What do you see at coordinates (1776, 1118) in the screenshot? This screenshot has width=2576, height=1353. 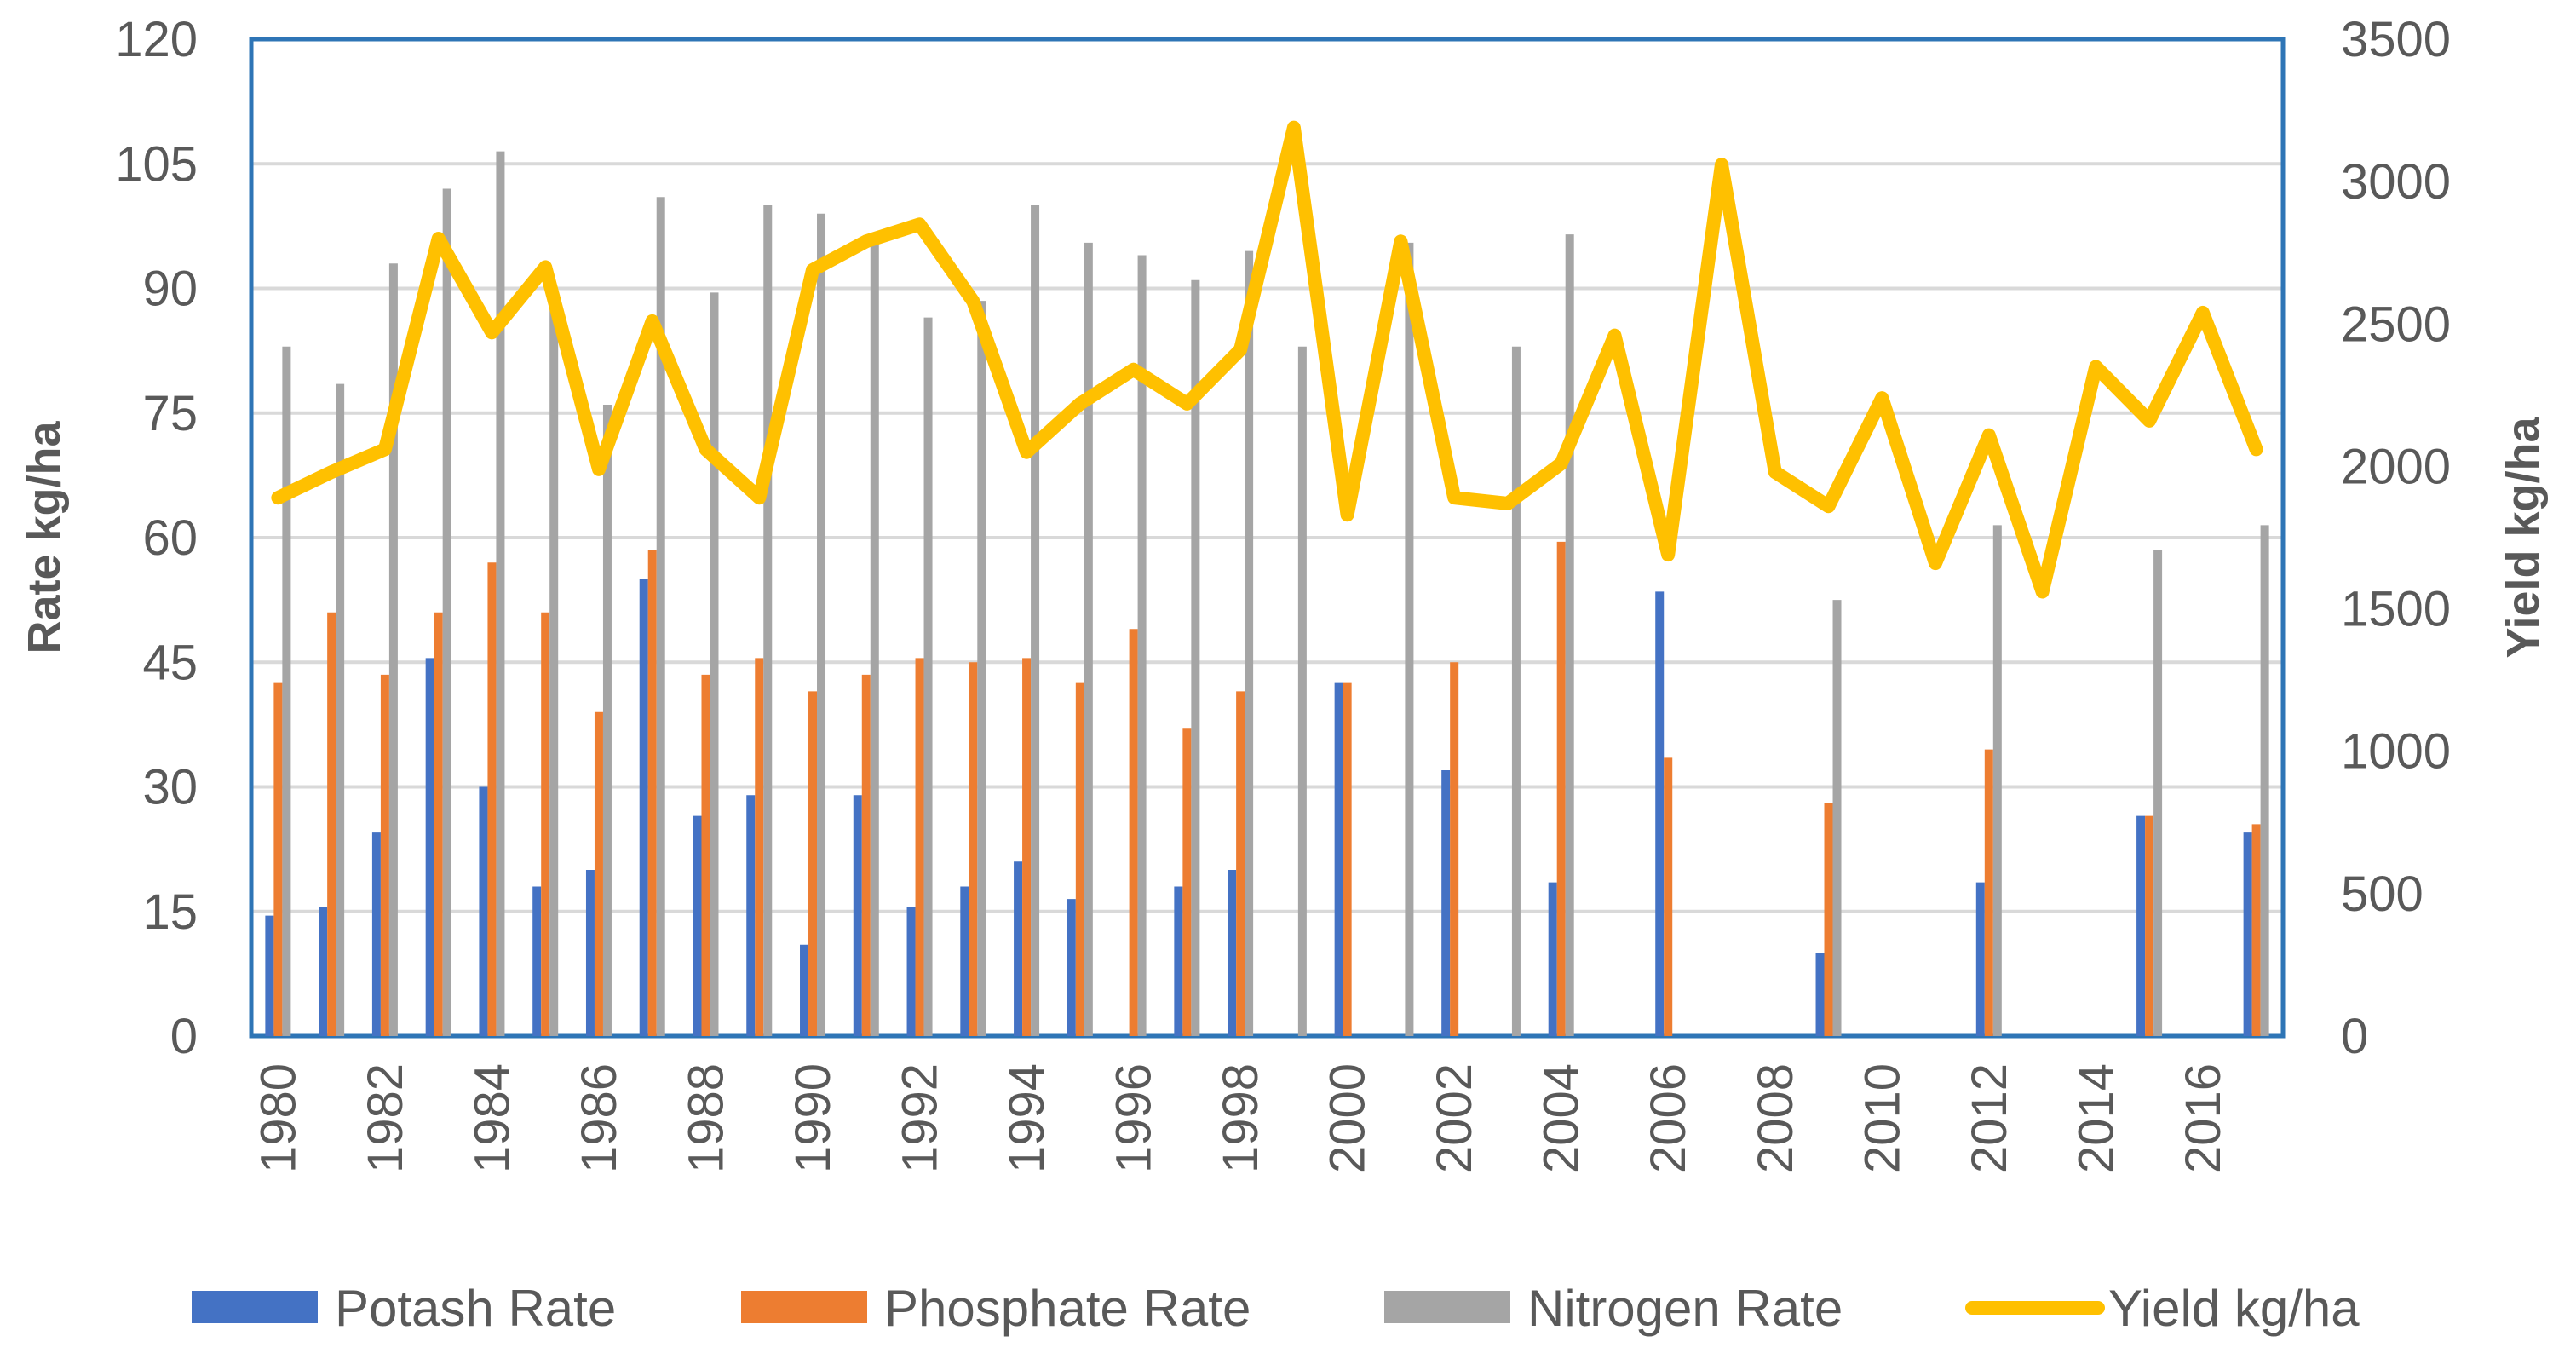 I see `x-tick-label: 2008` at bounding box center [1776, 1118].